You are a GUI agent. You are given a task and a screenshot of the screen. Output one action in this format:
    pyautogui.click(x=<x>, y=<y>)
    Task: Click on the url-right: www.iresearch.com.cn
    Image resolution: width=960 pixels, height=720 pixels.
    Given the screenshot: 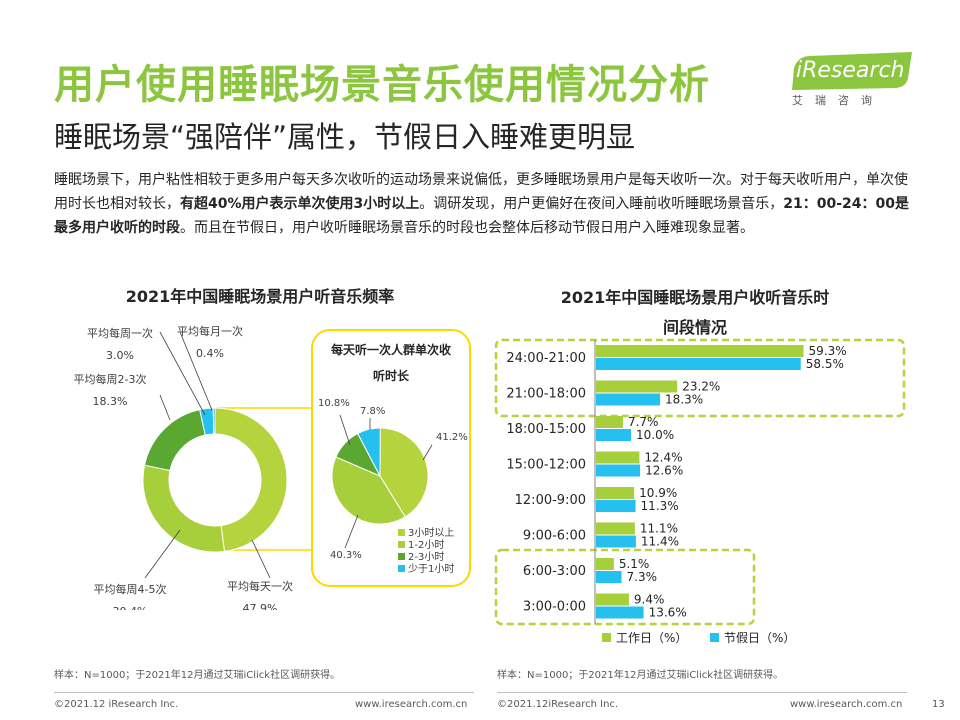 What is the action you would take?
    pyautogui.click(x=846, y=704)
    